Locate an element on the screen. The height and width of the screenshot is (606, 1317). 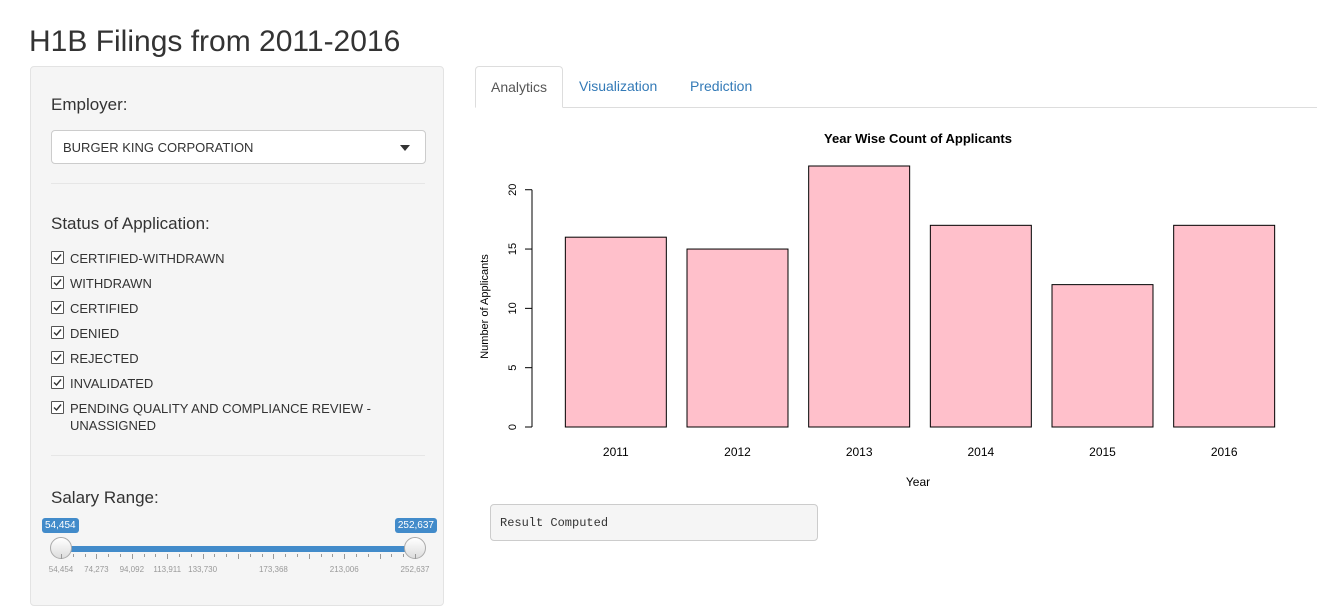
status-option: DENIED is located at coordinates (85, 333).